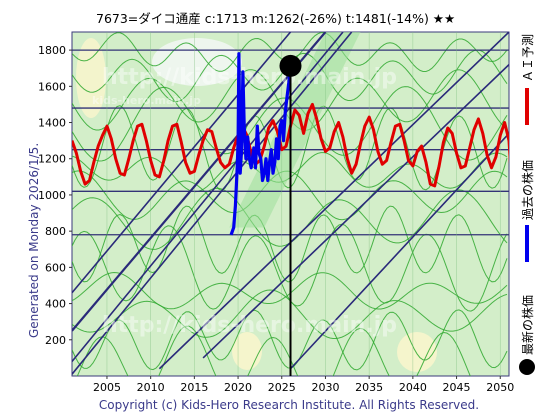 The height and width of the screenshot is (420, 560). I want to click on y-tick-label-7: 1600, so click(52, 86).